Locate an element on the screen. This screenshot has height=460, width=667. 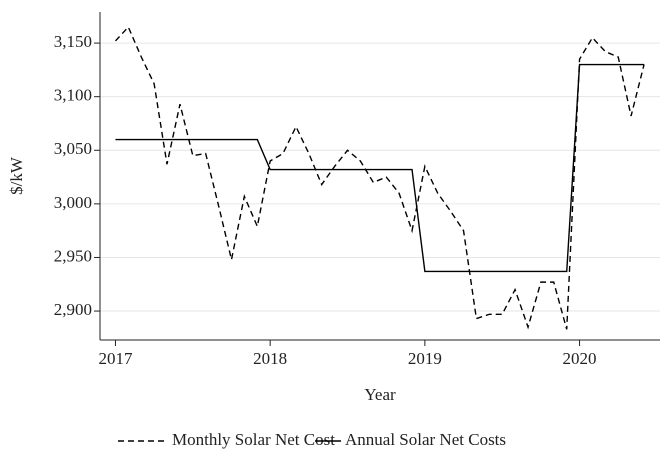
y-tick-label: 3,050 is located at coordinates (73, 148).